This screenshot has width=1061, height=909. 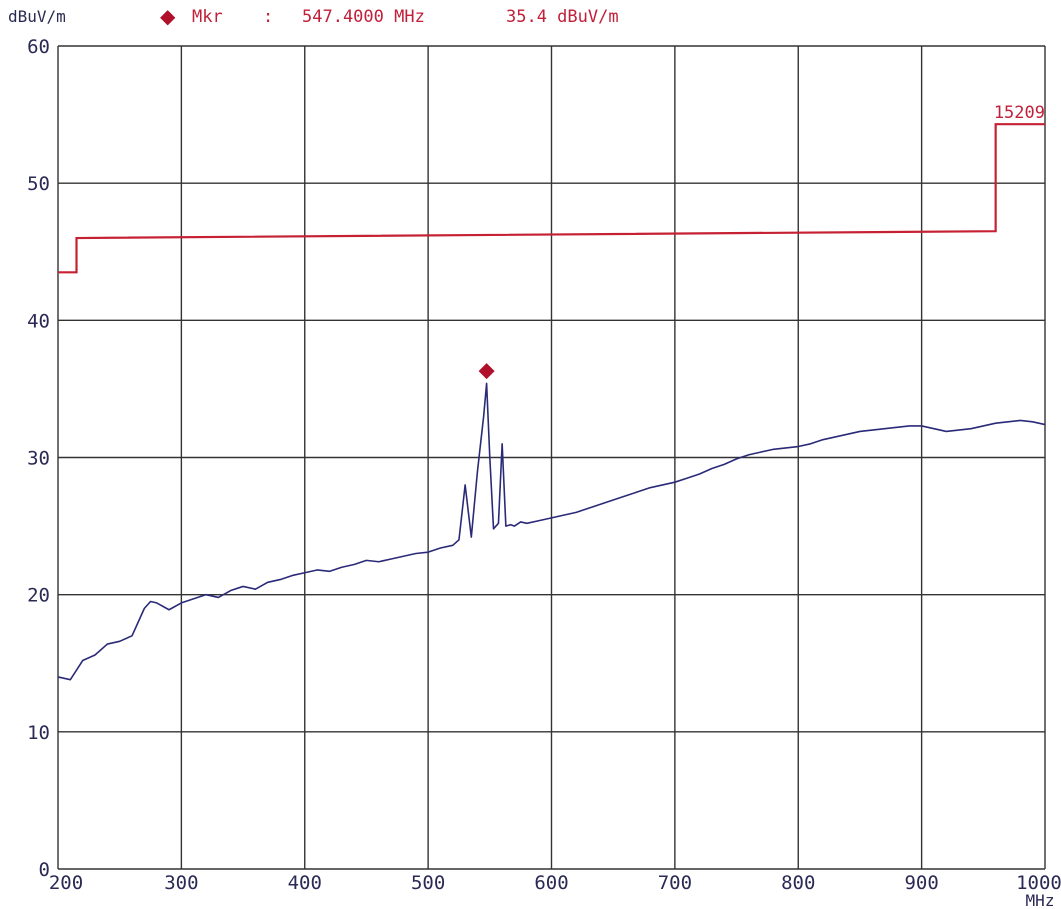 What do you see at coordinates (207, 17) in the screenshot?
I see `marker-readout-label: Mkr` at bounding box center [207, 17].